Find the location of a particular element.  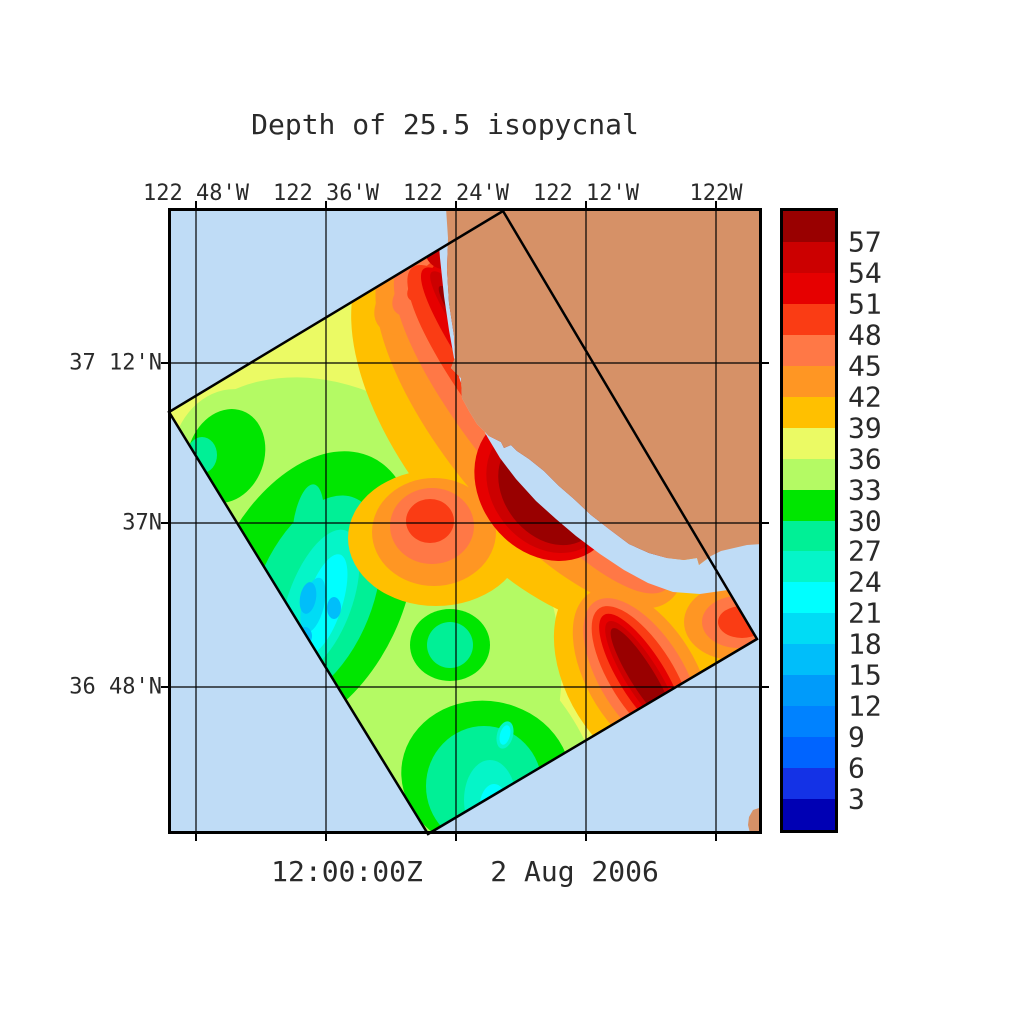

colorbar-tick-label: 24 is located at coordinates (865, 582).